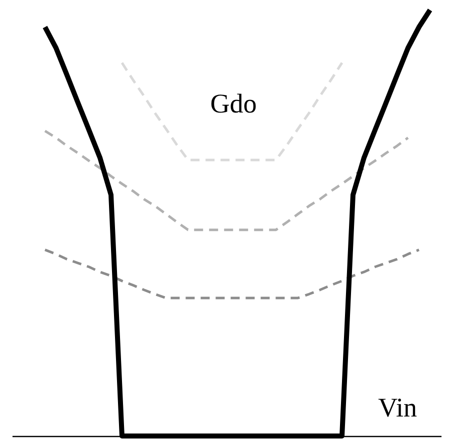 This screenshot has width=450, height=448. Describe the element at coordinates (398, 407) in the screenshot. I see `x-axis-title: Vin` at that location.